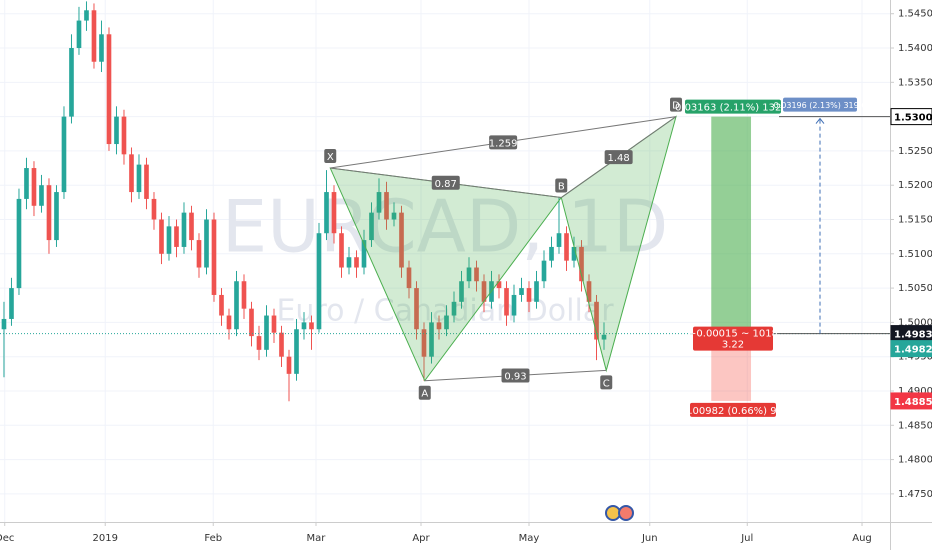  I want to click on ratio-label: 3.22, so click(733, 345).